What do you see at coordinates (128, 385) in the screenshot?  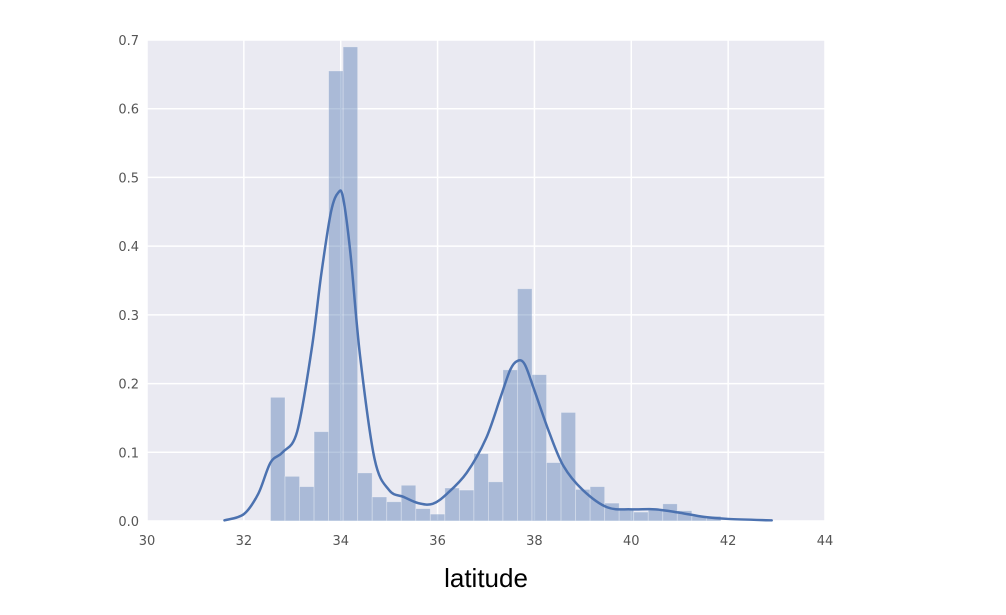 I see `y-tick-label: 0.2` at bounding box center [128, 385].